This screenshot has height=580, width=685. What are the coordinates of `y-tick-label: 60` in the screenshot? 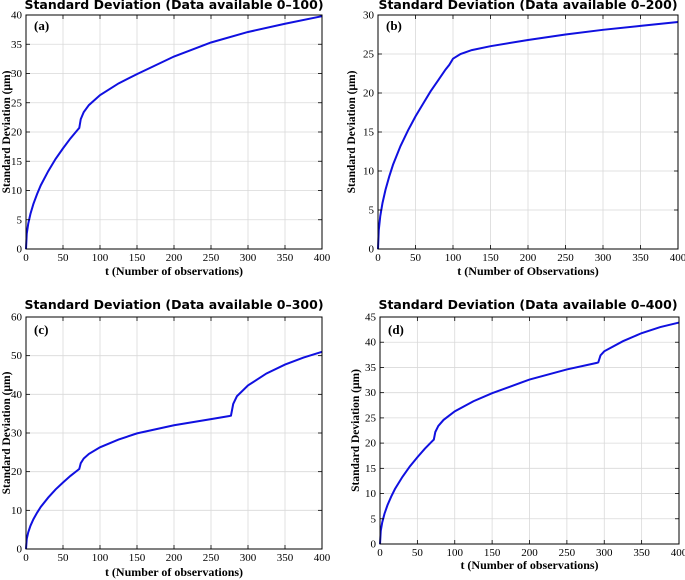 It's located at (17, 318).